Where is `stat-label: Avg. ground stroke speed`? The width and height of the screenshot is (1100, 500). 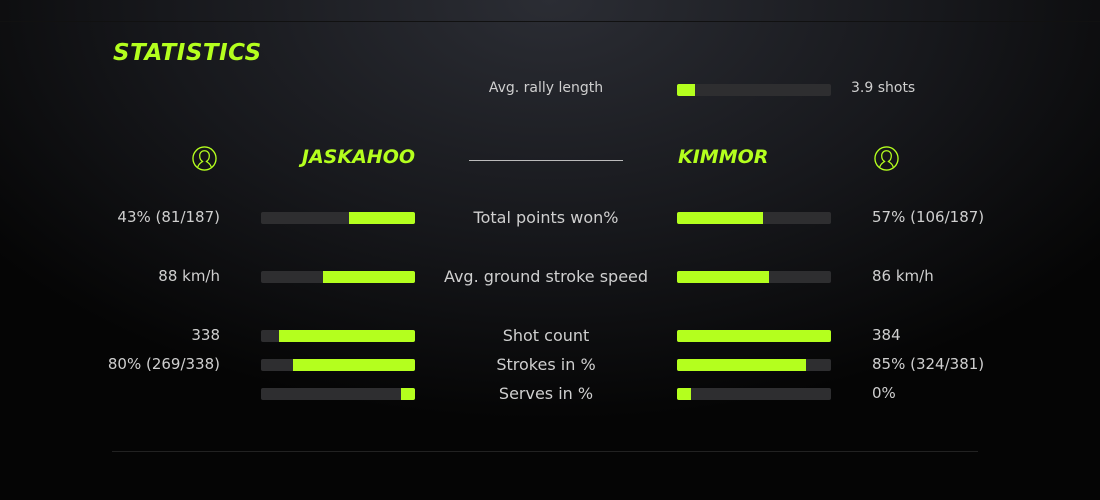
stat-label: Avg. ground stroke speed is located at coordinates (546, 276).